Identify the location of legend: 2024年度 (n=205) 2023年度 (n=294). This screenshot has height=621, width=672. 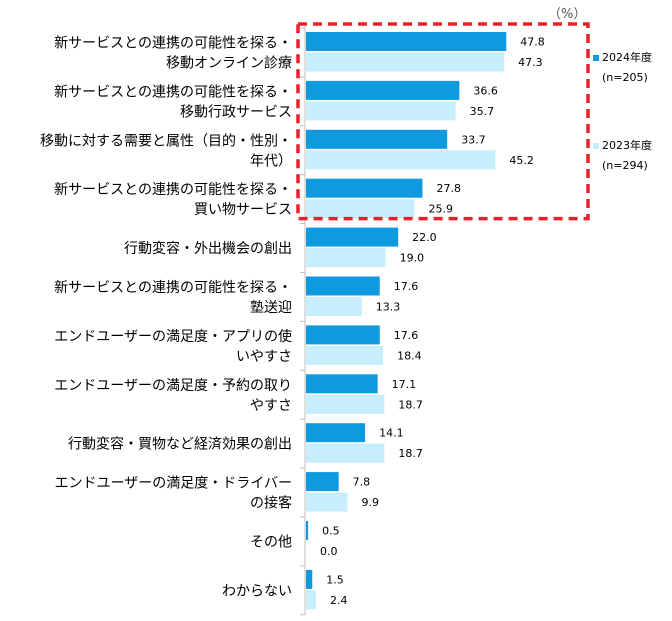
(622, 111).